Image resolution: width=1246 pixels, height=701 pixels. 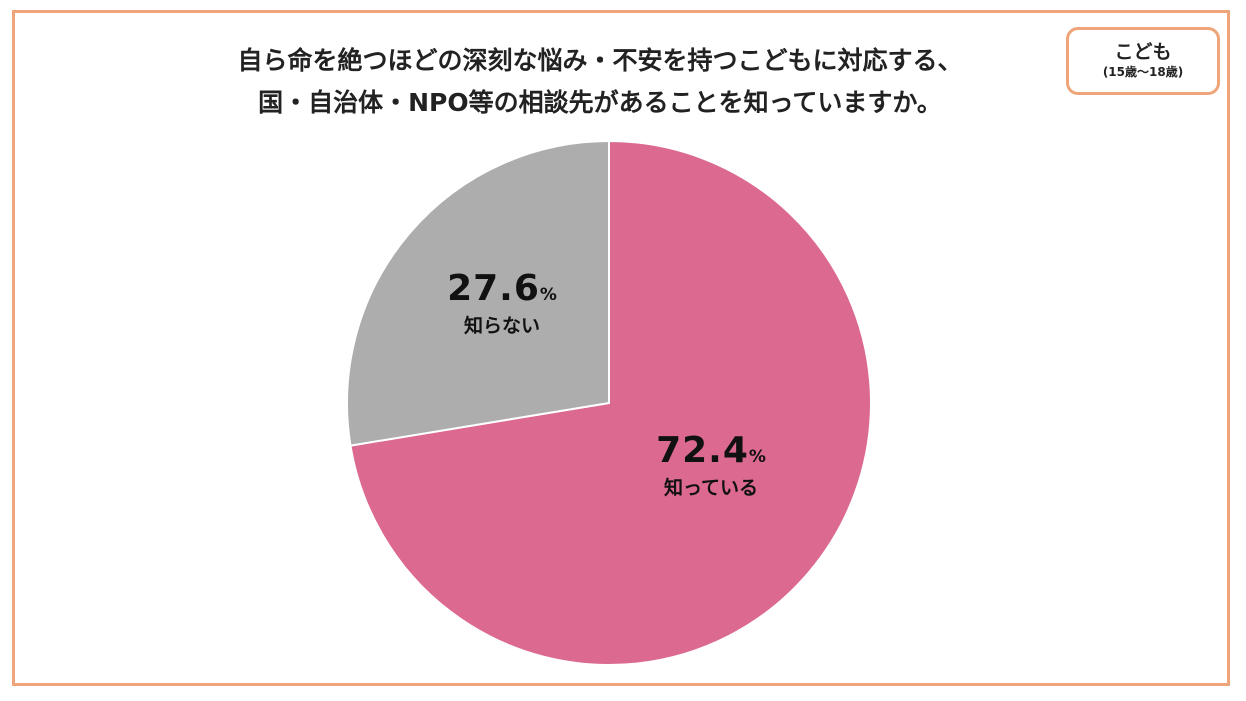 I want to click on slice-value-know: 72.4, so click(x=702, y=450).